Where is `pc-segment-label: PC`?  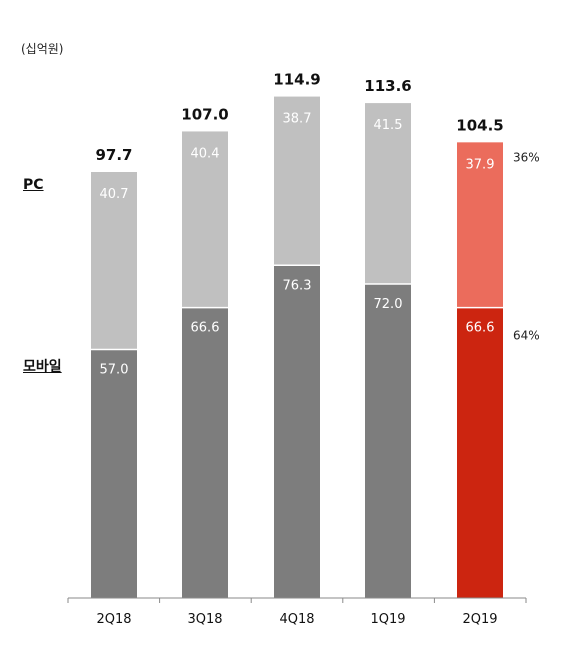
pc-segment-label: PC is located at coordinates (33, 185).